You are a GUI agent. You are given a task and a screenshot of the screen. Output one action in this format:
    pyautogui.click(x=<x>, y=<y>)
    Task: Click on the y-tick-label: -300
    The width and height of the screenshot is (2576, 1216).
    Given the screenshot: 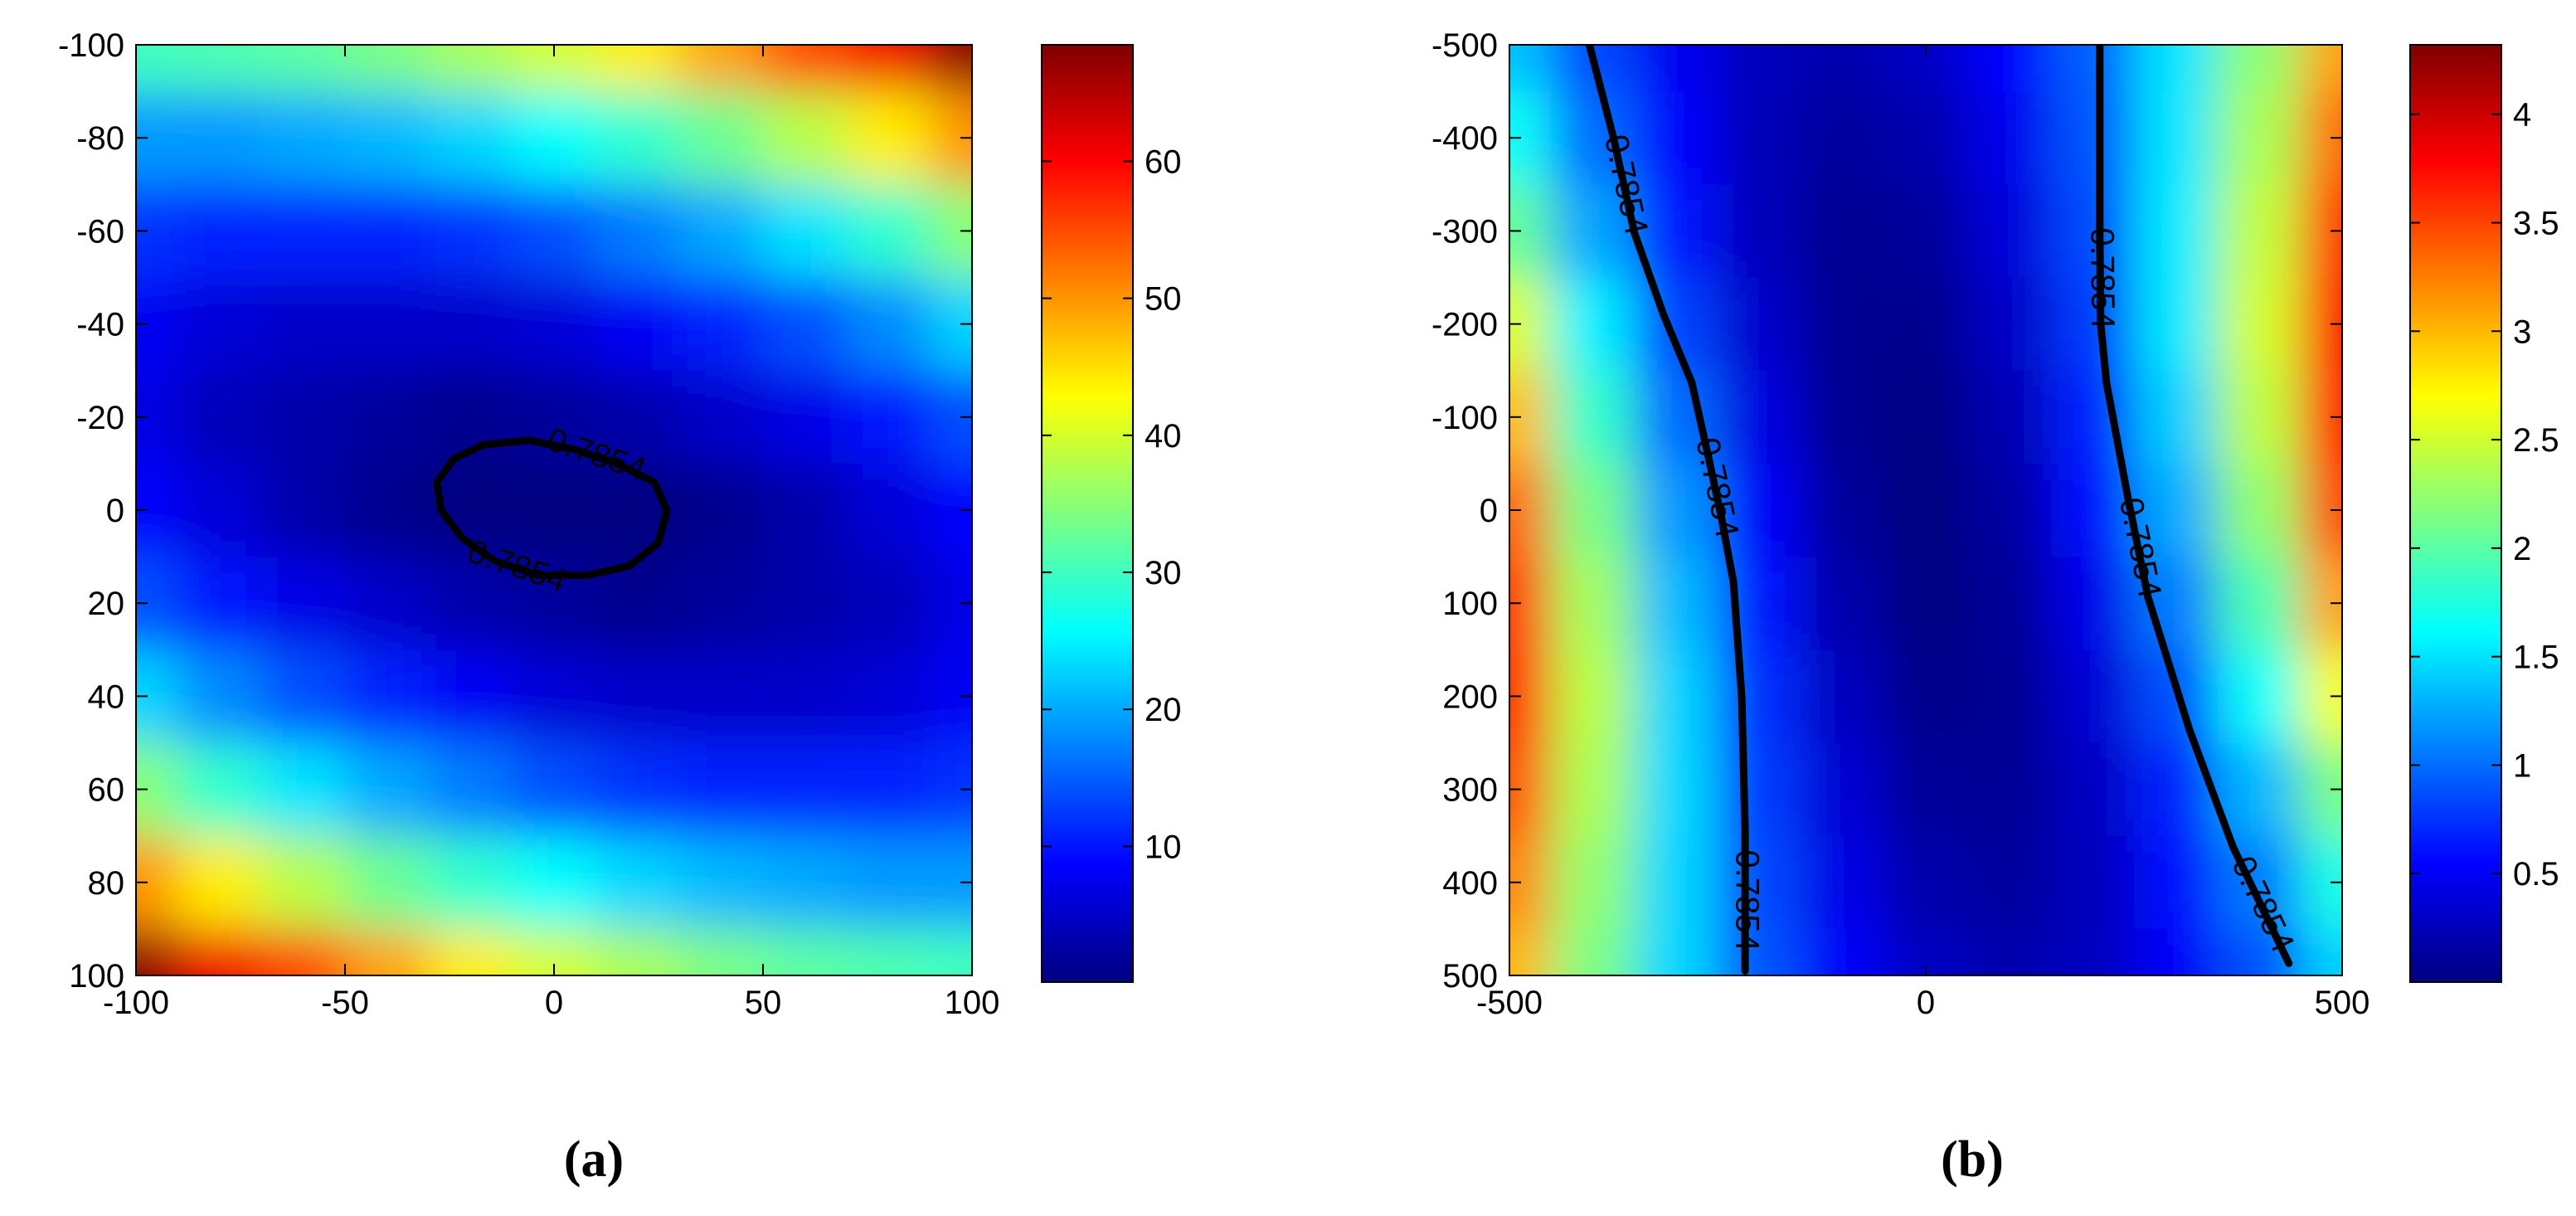 What is the action you would take?
    pyautogui.click(x=1464, y=231)
    